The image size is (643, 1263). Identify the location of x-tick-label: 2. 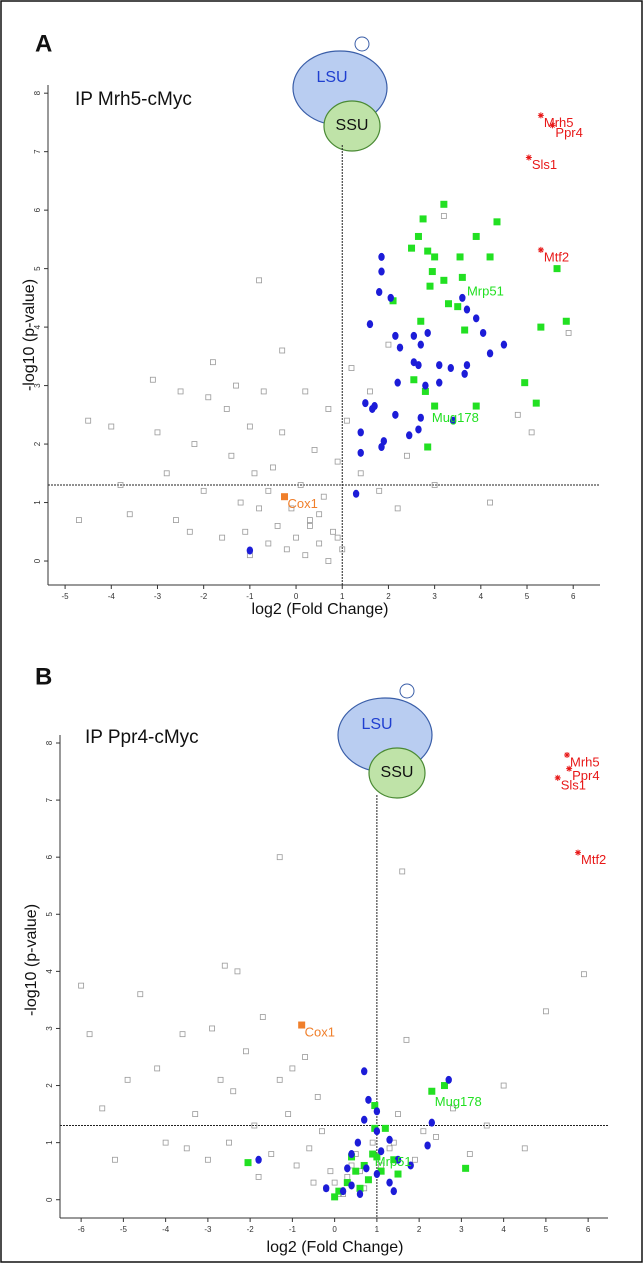
(419, 1229).